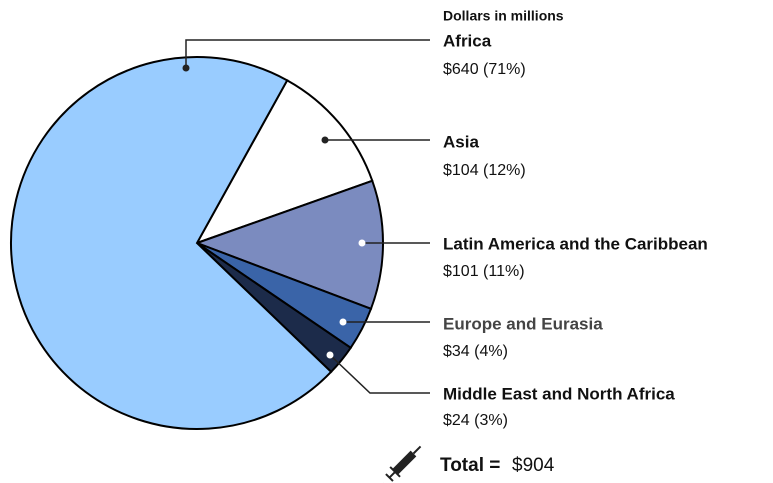 This screenshot has width=773, height=483. I want to click on slice-label: Africa, so click(467, 40).